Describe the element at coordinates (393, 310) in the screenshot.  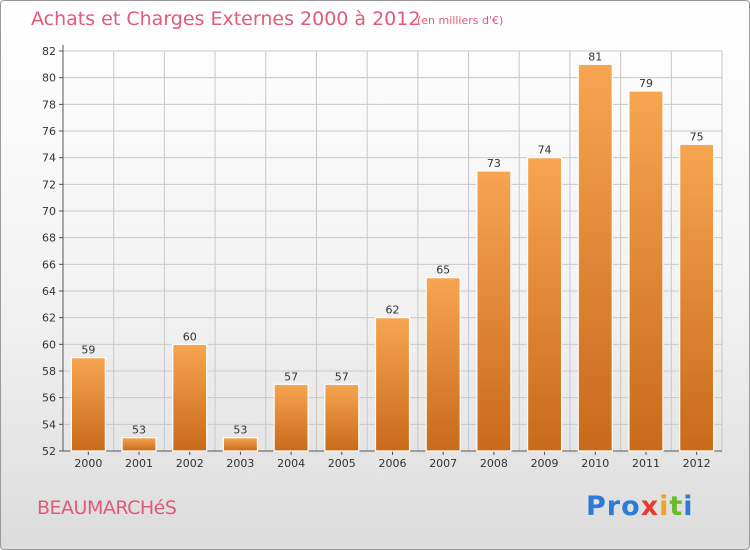
I see `data-label: 62` at that location.